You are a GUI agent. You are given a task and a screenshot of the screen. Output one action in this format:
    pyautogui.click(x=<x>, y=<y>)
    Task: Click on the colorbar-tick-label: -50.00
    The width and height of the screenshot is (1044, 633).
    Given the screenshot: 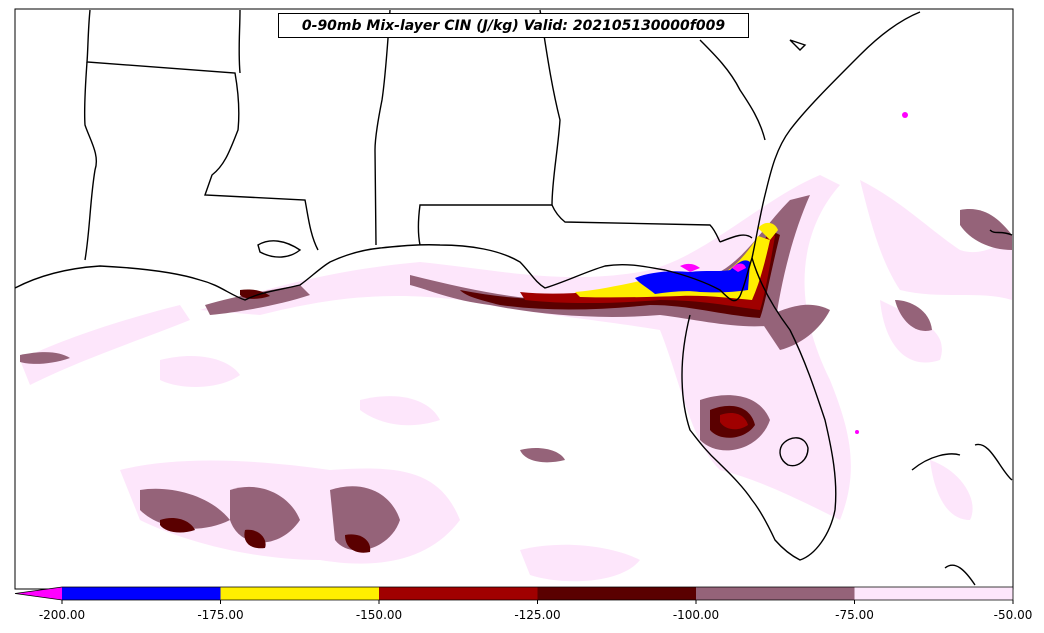 What is the action you would take?
    pyautogui.click(x=1013, y=615)
    